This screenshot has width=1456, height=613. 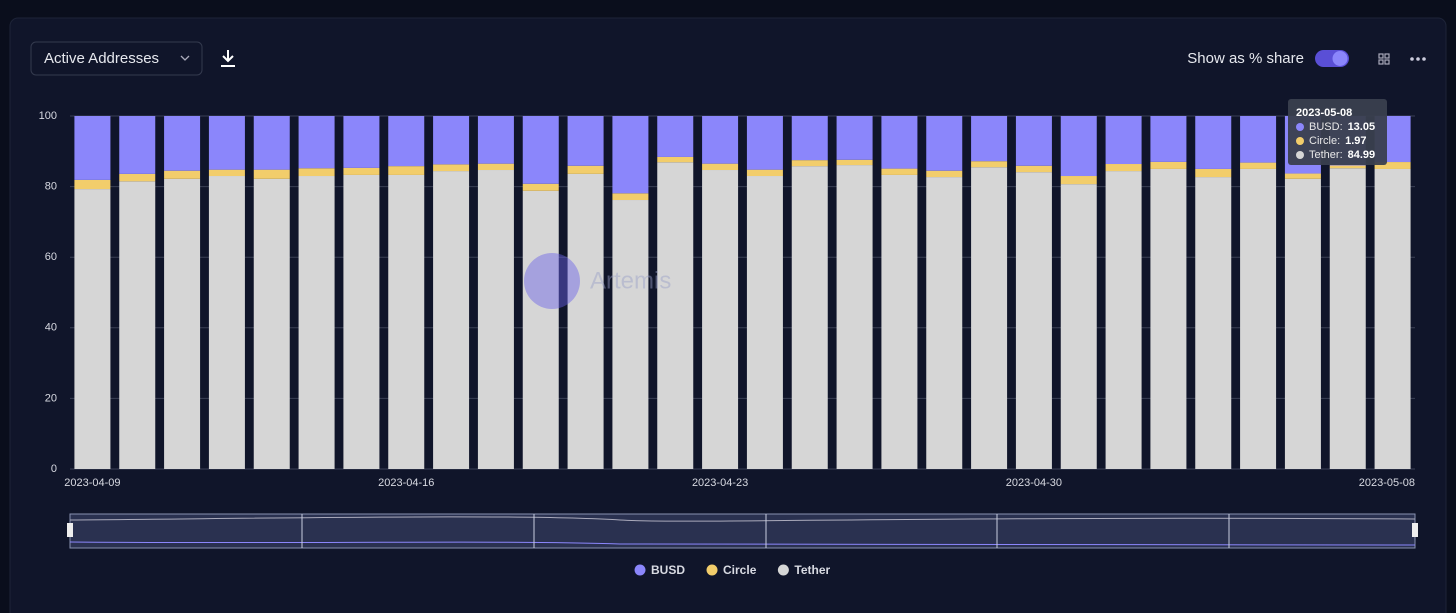 I want to click on x-tick-label: 2023-04-30, so click(x=1034, y=483).